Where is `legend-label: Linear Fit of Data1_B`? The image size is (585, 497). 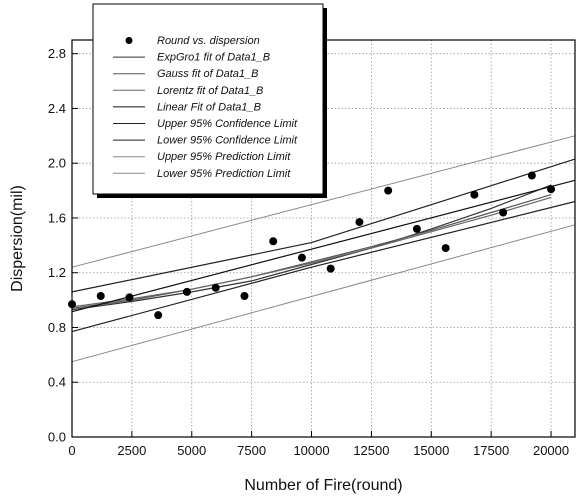 legend-label: Linear Fit of Data1_B is located at coordinates (209, 107).